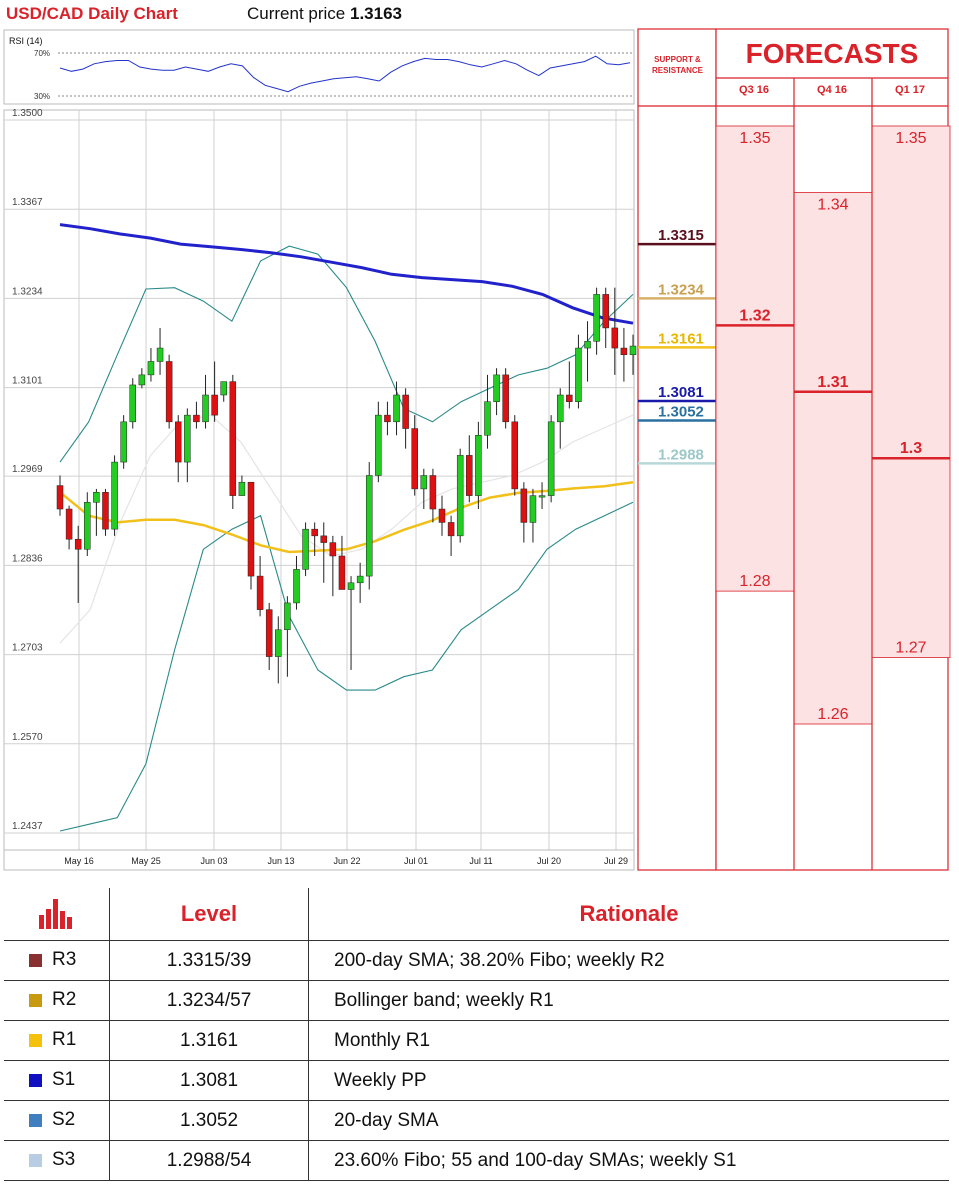 The image size is (959, 1189). I want to click on level-value: 1.3052, so click(209, 1120).